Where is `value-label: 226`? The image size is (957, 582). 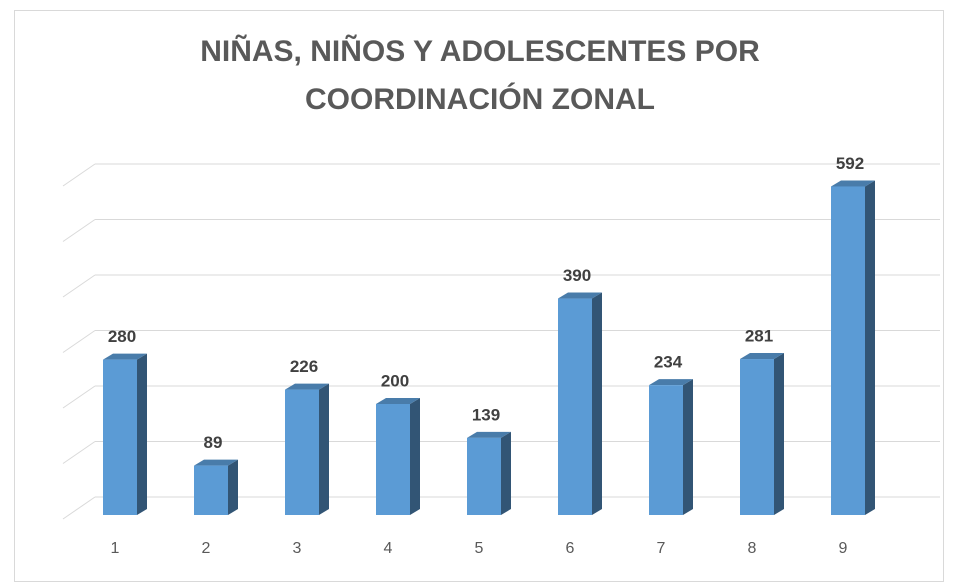 value-label: 226 is located at coordinates (304, 366).